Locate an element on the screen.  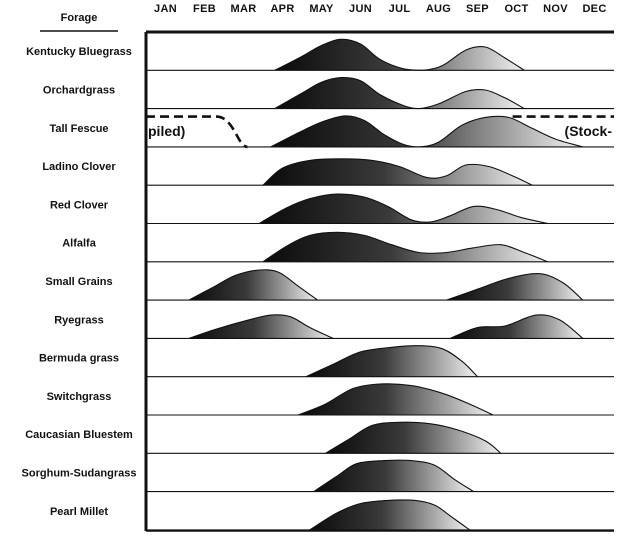
growth-area-ryegrass is located at coordinates (261, 326).